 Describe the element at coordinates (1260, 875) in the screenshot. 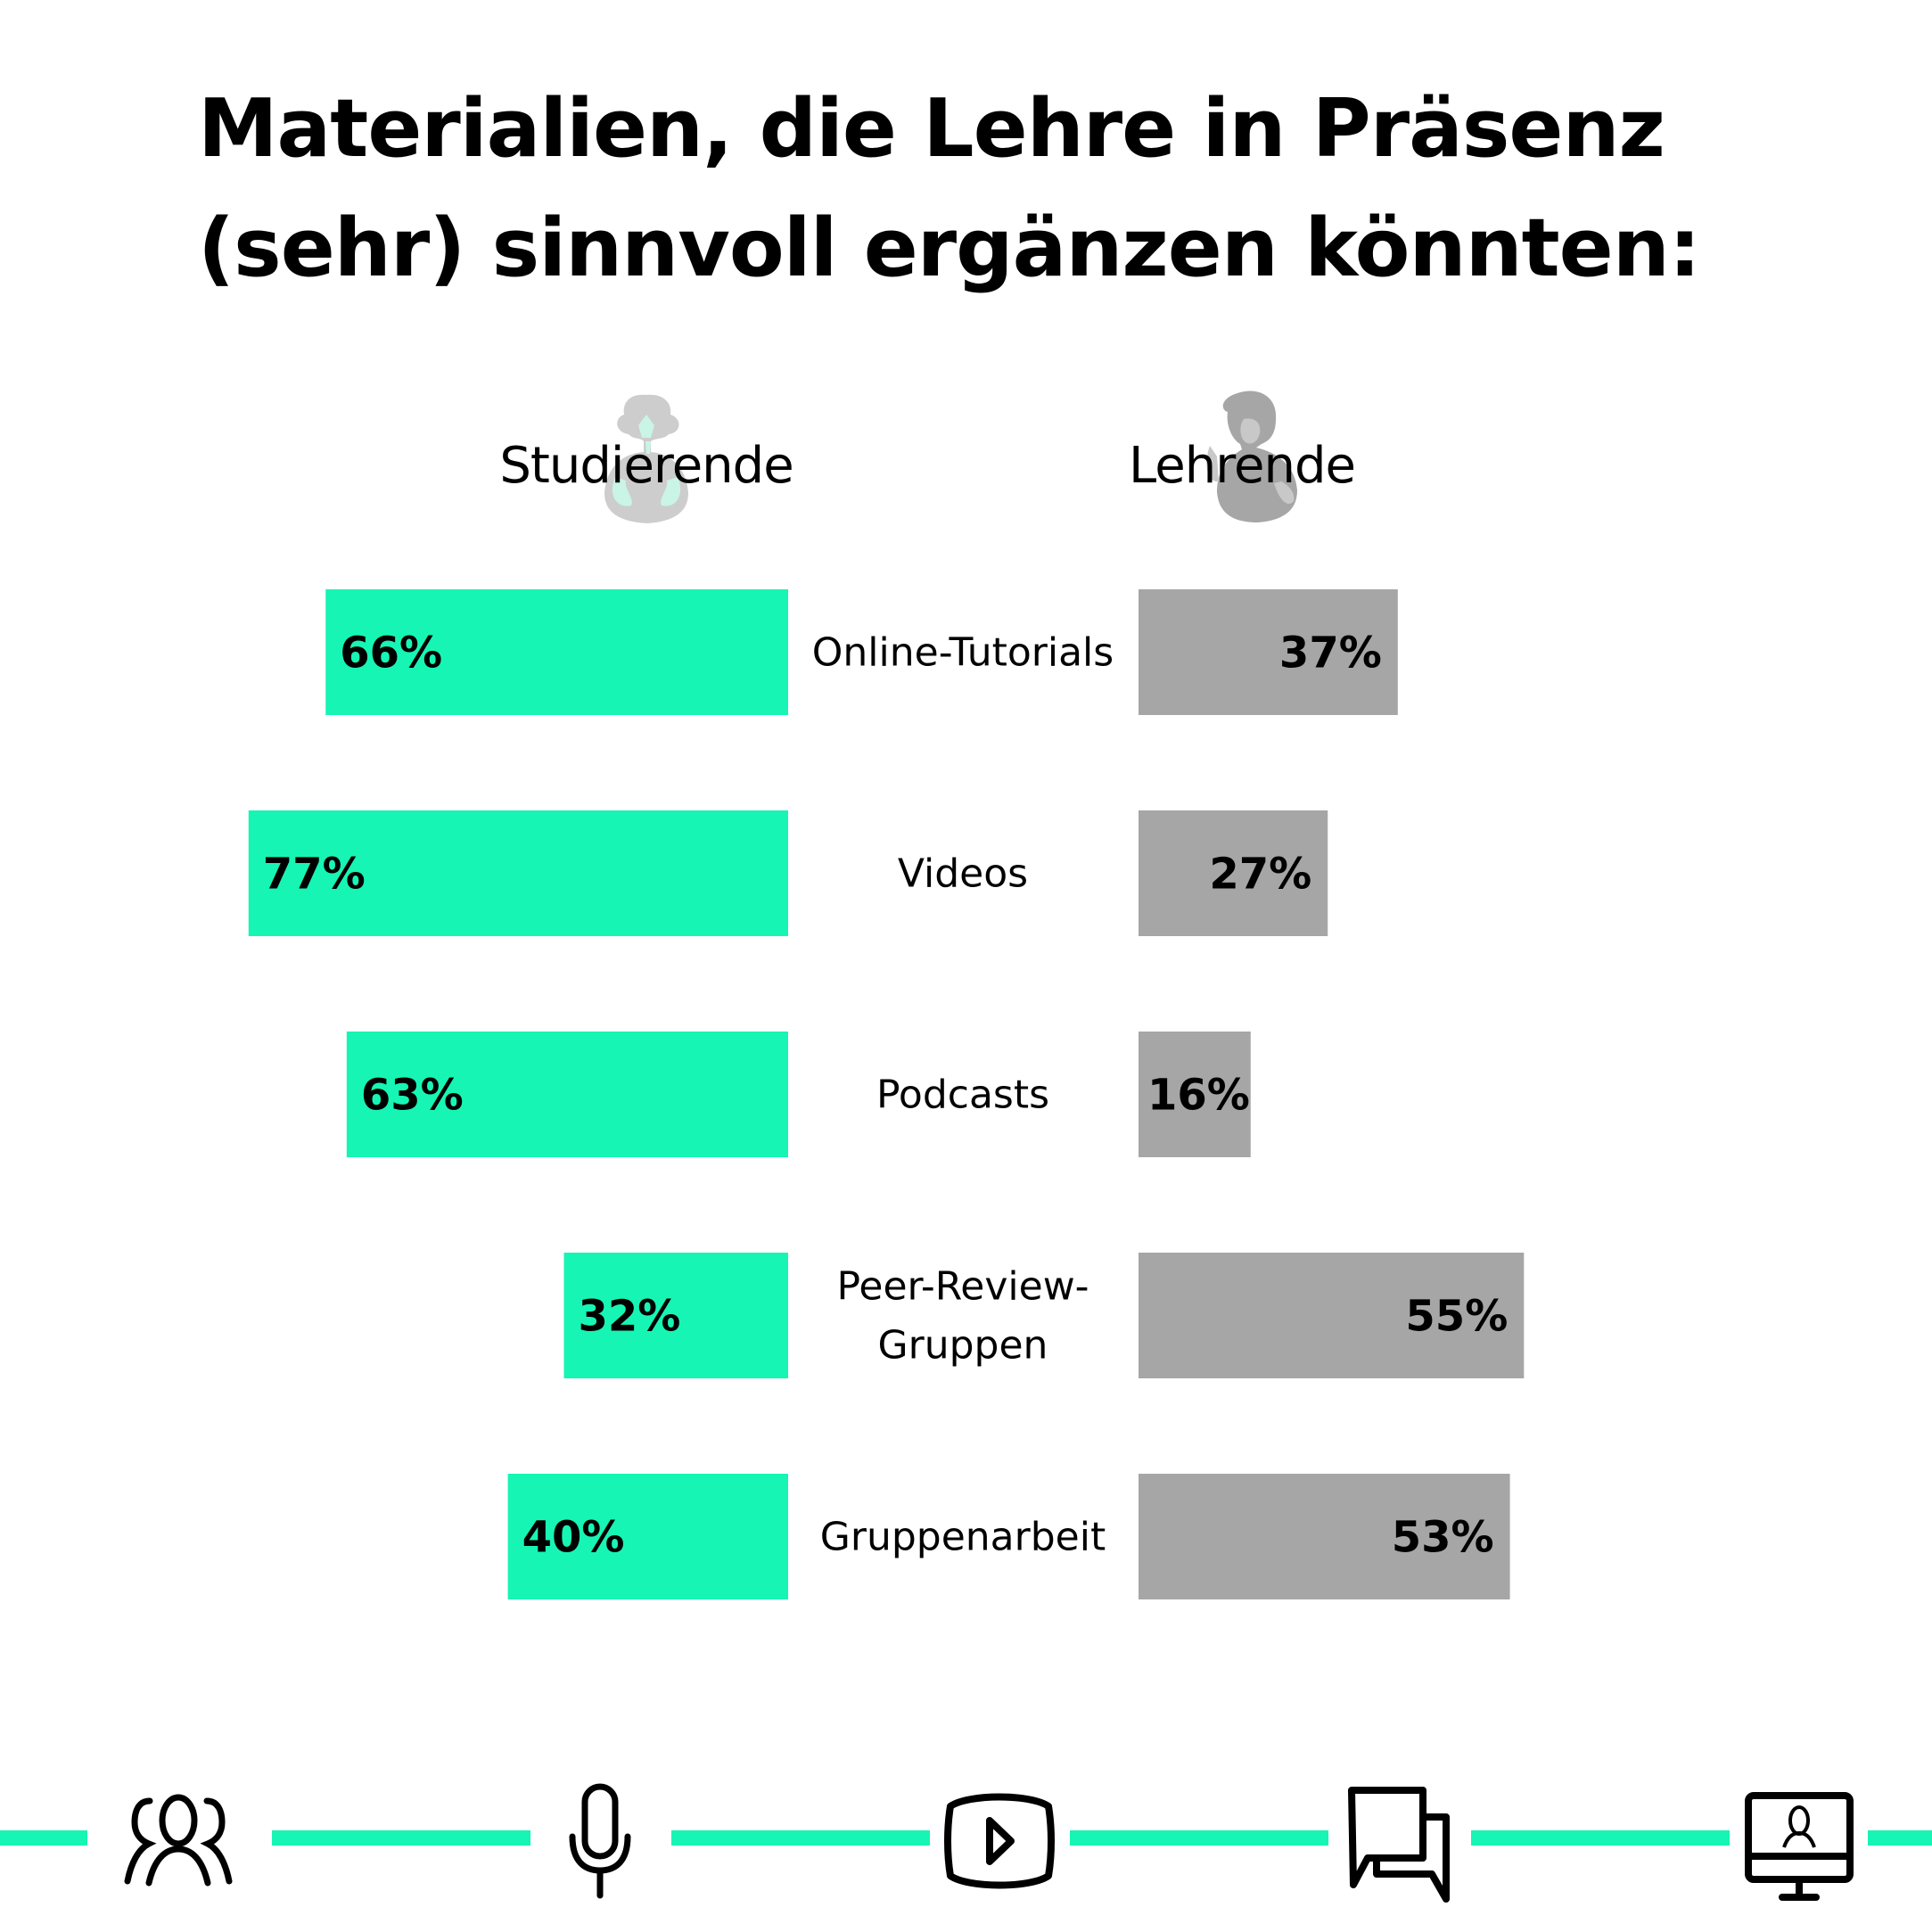

I see `value-label-teachers: 27%` at that location.